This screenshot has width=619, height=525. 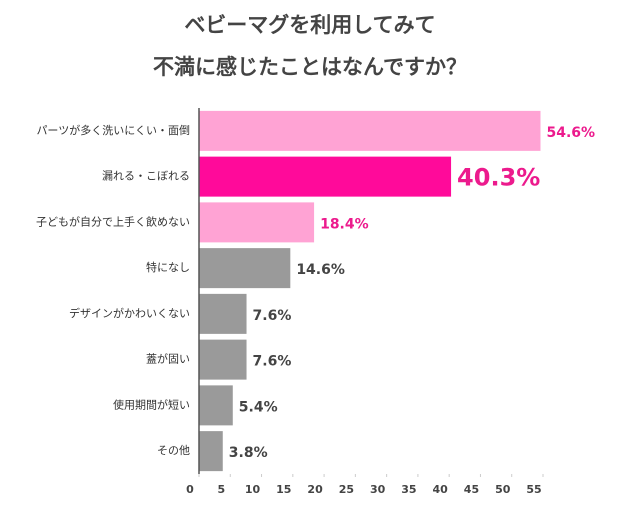 I want to click on chart-title: 不満に感じたことはなんですか？, so click(x=310, y=67).